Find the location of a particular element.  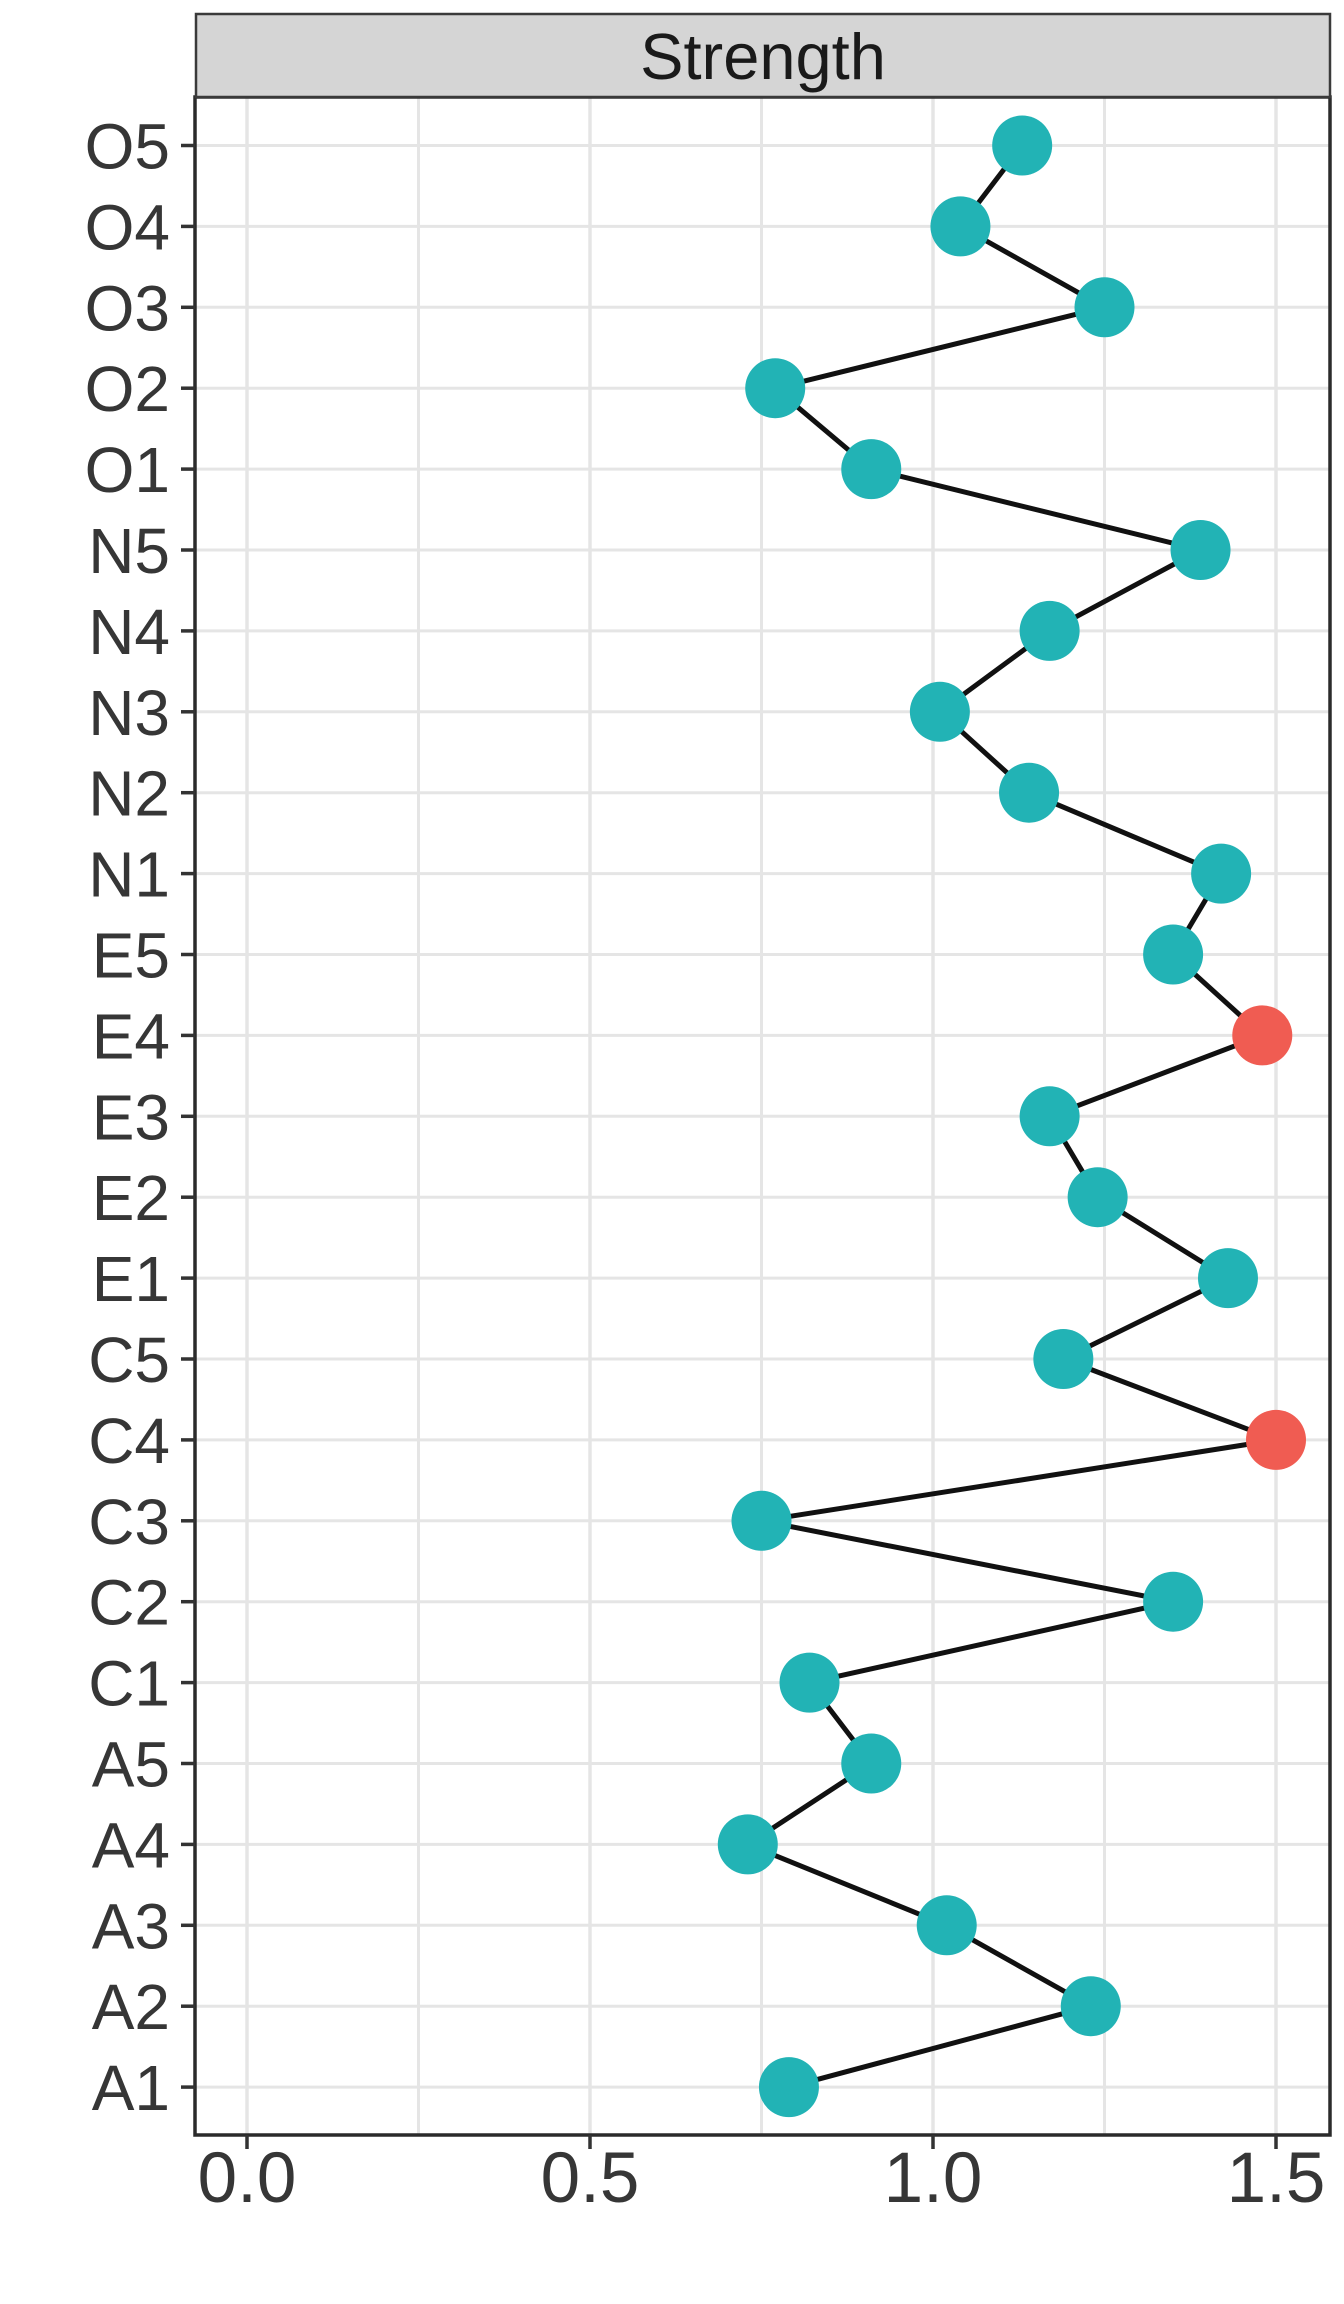

y-axis-label: A5 is located at coordinates (131, 1765).